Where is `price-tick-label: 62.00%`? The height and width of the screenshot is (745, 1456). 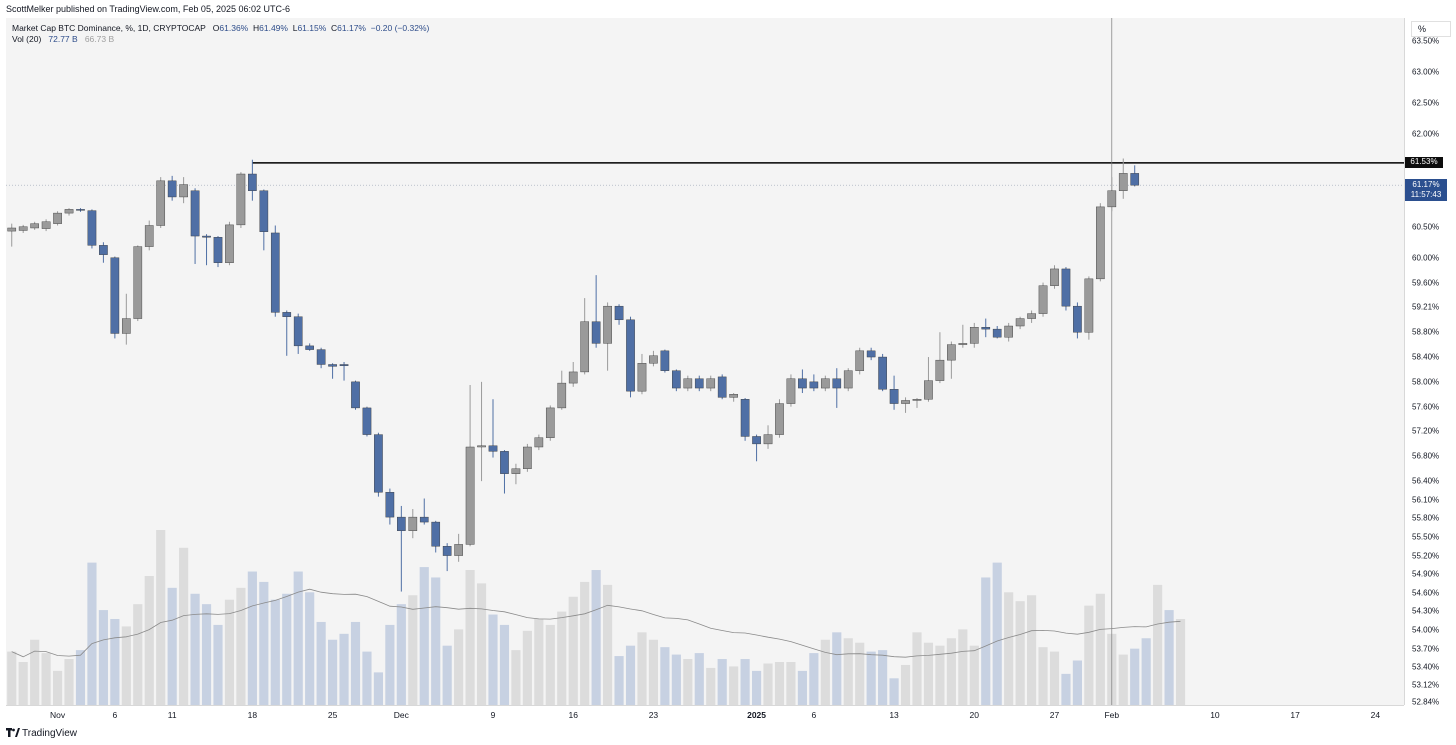 price-tick-label: 62.00% is located at coordinates (1426, 134).